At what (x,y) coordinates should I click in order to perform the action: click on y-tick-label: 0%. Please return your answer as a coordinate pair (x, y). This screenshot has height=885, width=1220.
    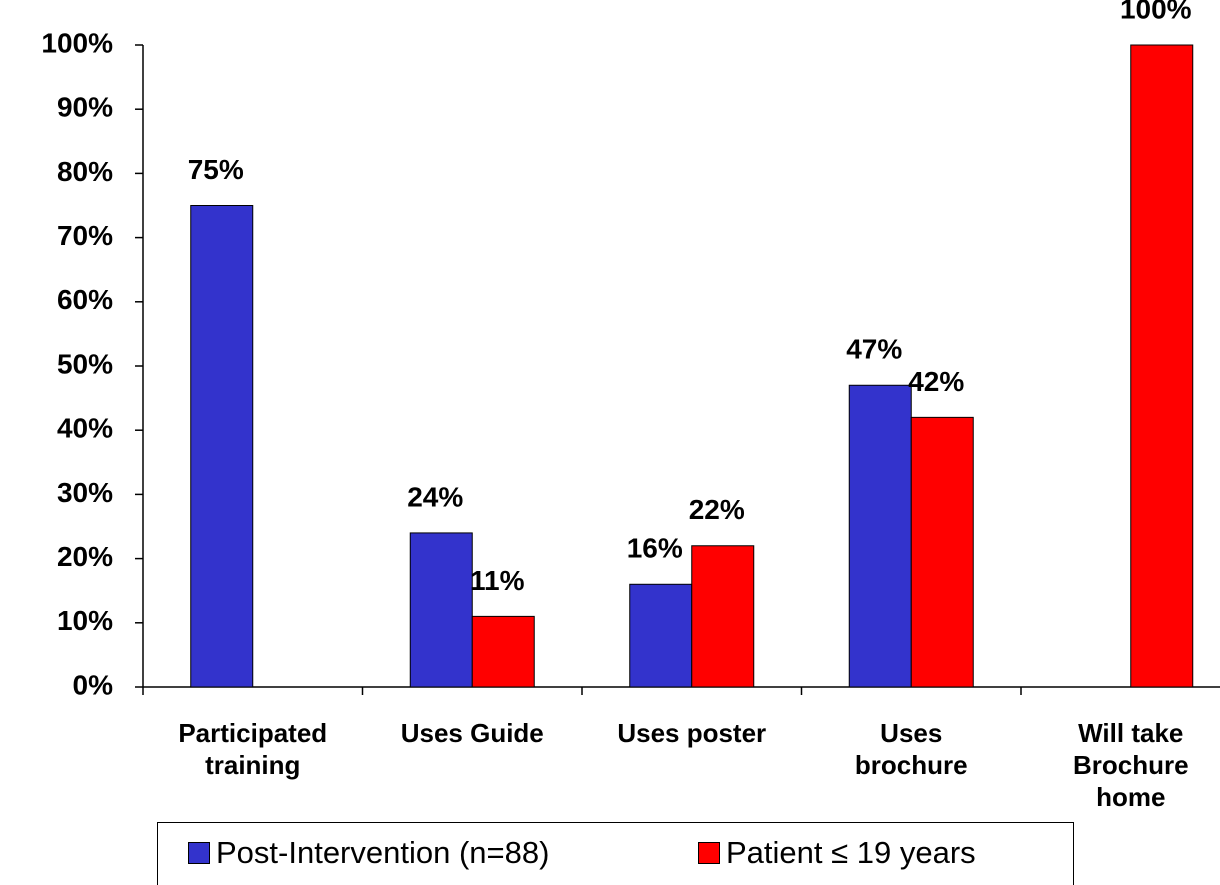
    Looking at the image, I should click on (93, 684).